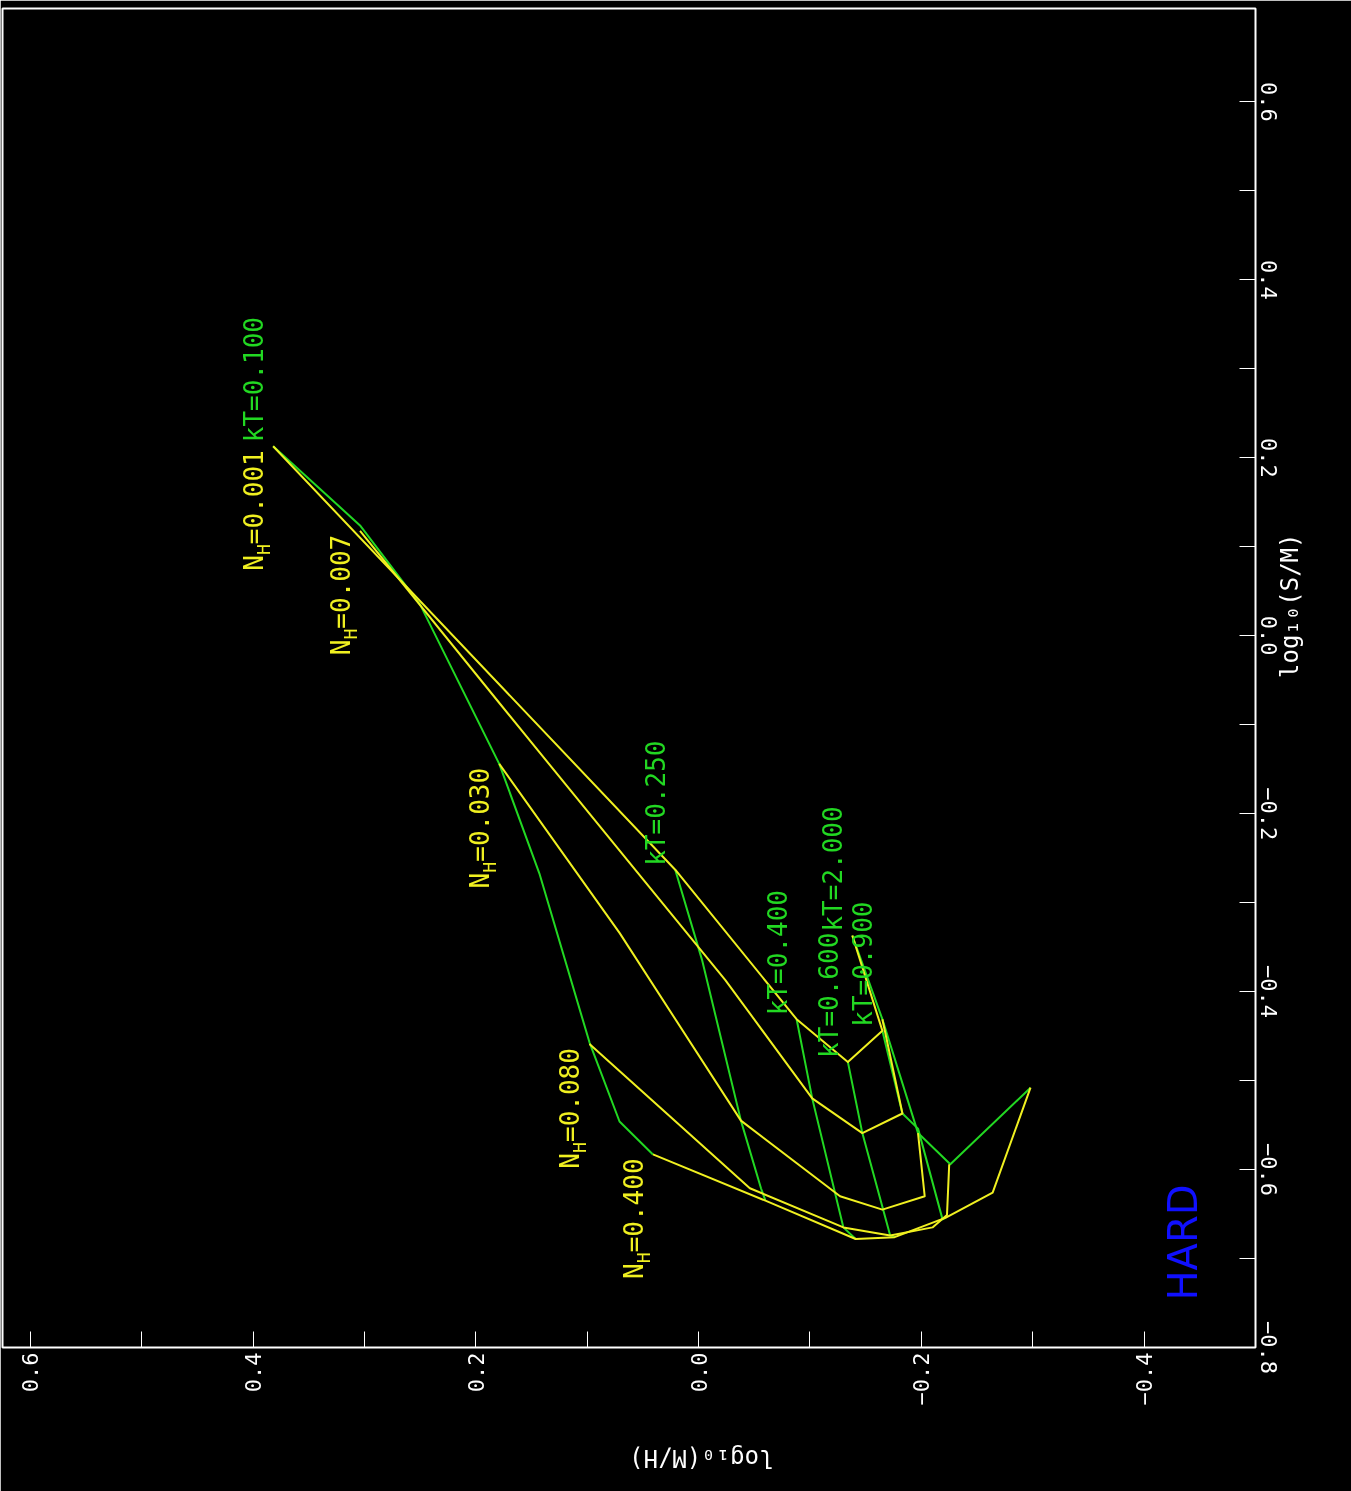 The width and height of the screenshot is (1351, 1491). What do you see at coordinates (863, 964) in the screenshot?
I see `text: kT=0.900` at bounding box center [863, 964].